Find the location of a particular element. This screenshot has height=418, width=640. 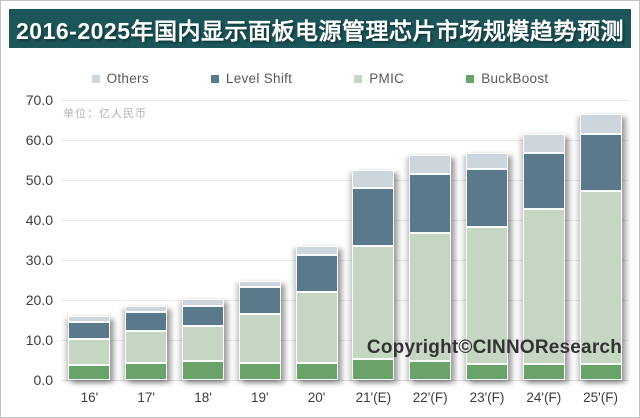

legend-label: BuckBoost is located at coordinates (515, 78).